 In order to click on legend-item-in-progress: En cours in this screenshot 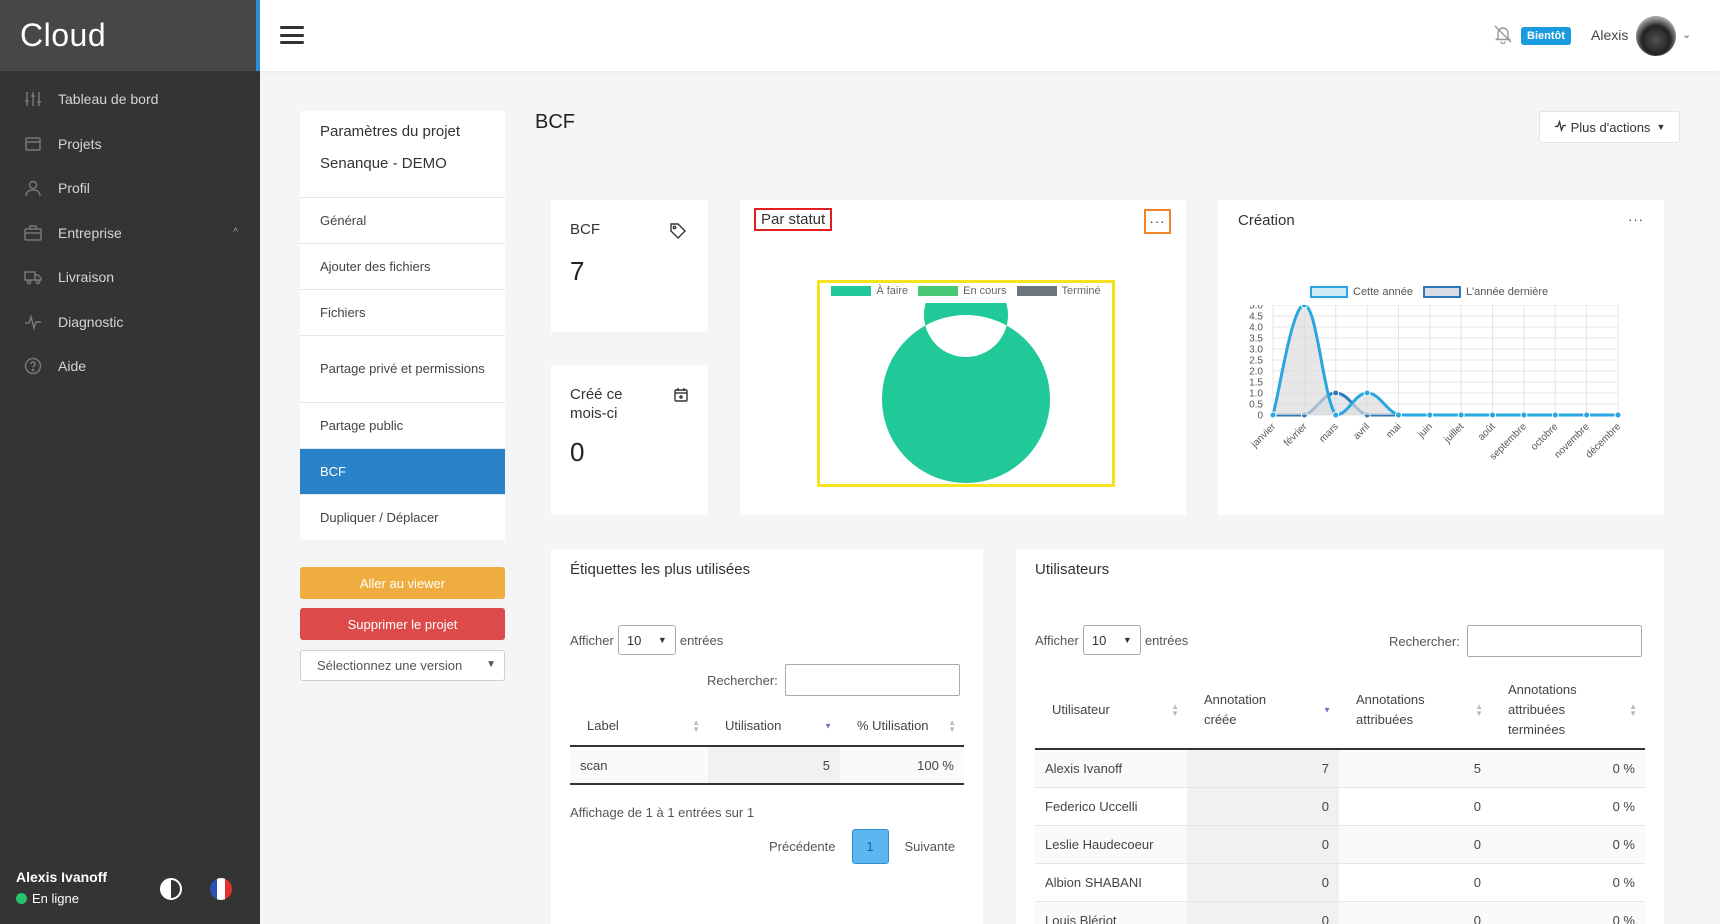, I will do `click(962, 291)`.